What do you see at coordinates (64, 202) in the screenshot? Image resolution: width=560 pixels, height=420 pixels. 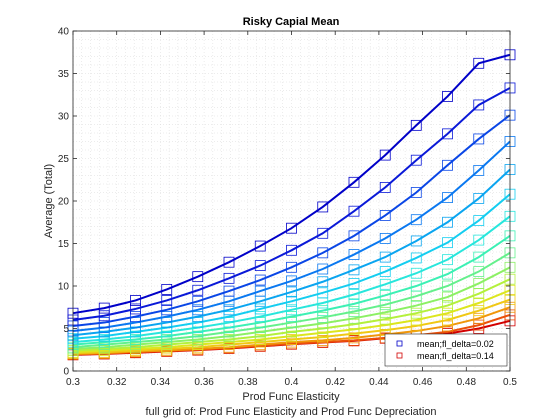 I see `y-tick-label: 20` at bounding box center [64, 202].